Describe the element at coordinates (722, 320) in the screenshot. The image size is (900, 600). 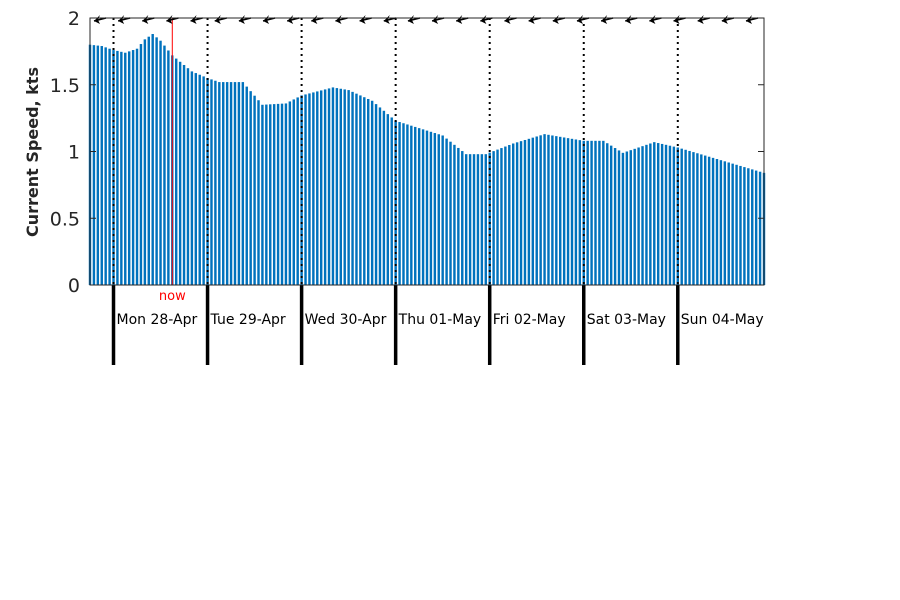
I see `day-label: Sun 04-May` at that location.